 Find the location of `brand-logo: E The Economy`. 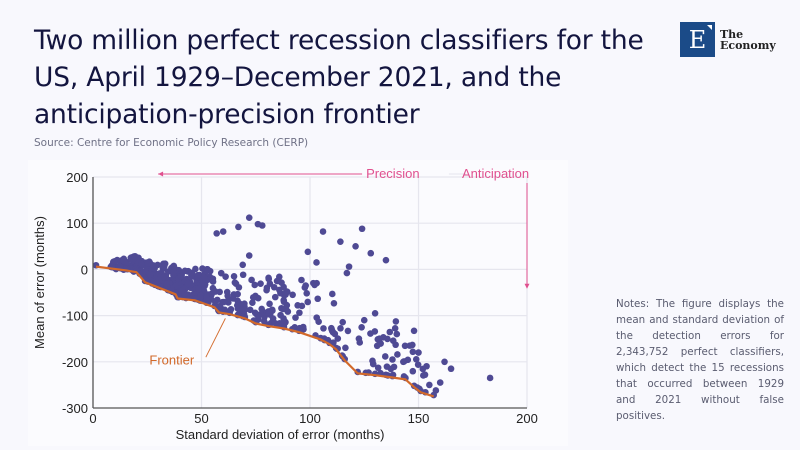

brand-logo: E The Economy is located at coordinates (728, 39).